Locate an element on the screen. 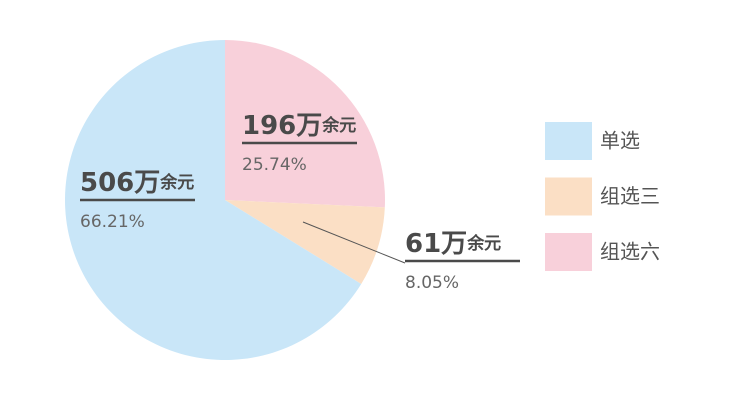 Image resolution: width=750 pixels, height=400 pixels. amount: 506万 is located at coordinates (120, 183).